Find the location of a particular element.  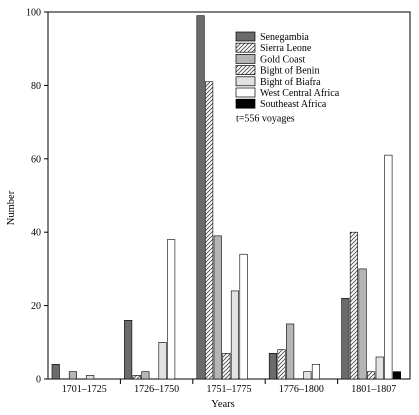

y-tick-label: 100 is located at coordinates (33, 13).